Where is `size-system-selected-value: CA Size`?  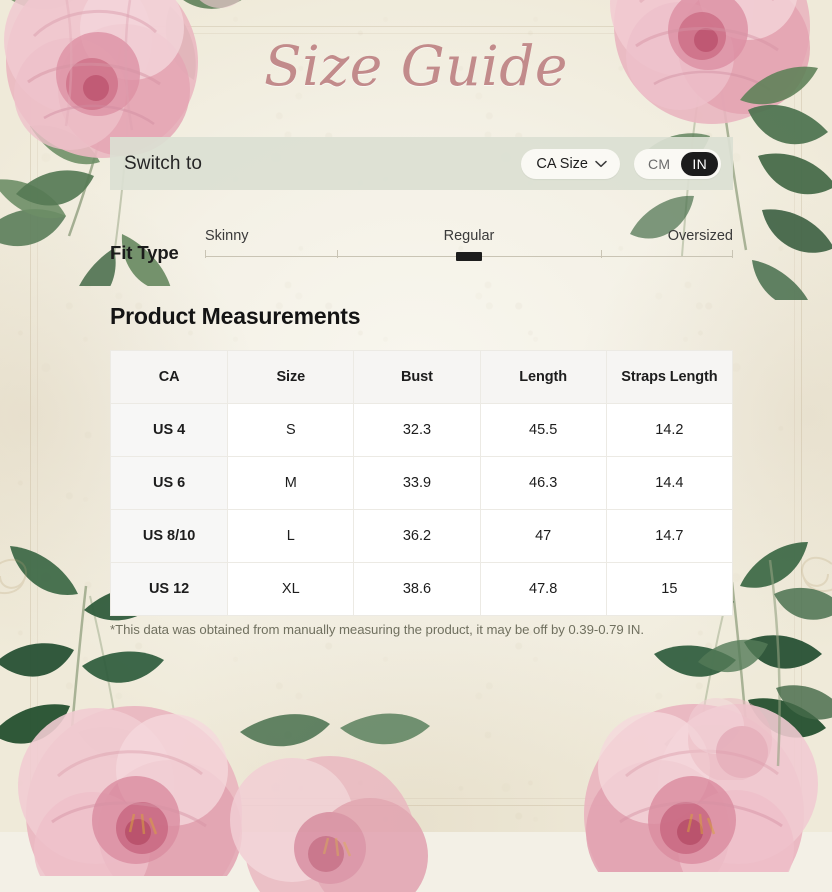
size-system-selected-value: CA Size is located at coordinates (562, 163).